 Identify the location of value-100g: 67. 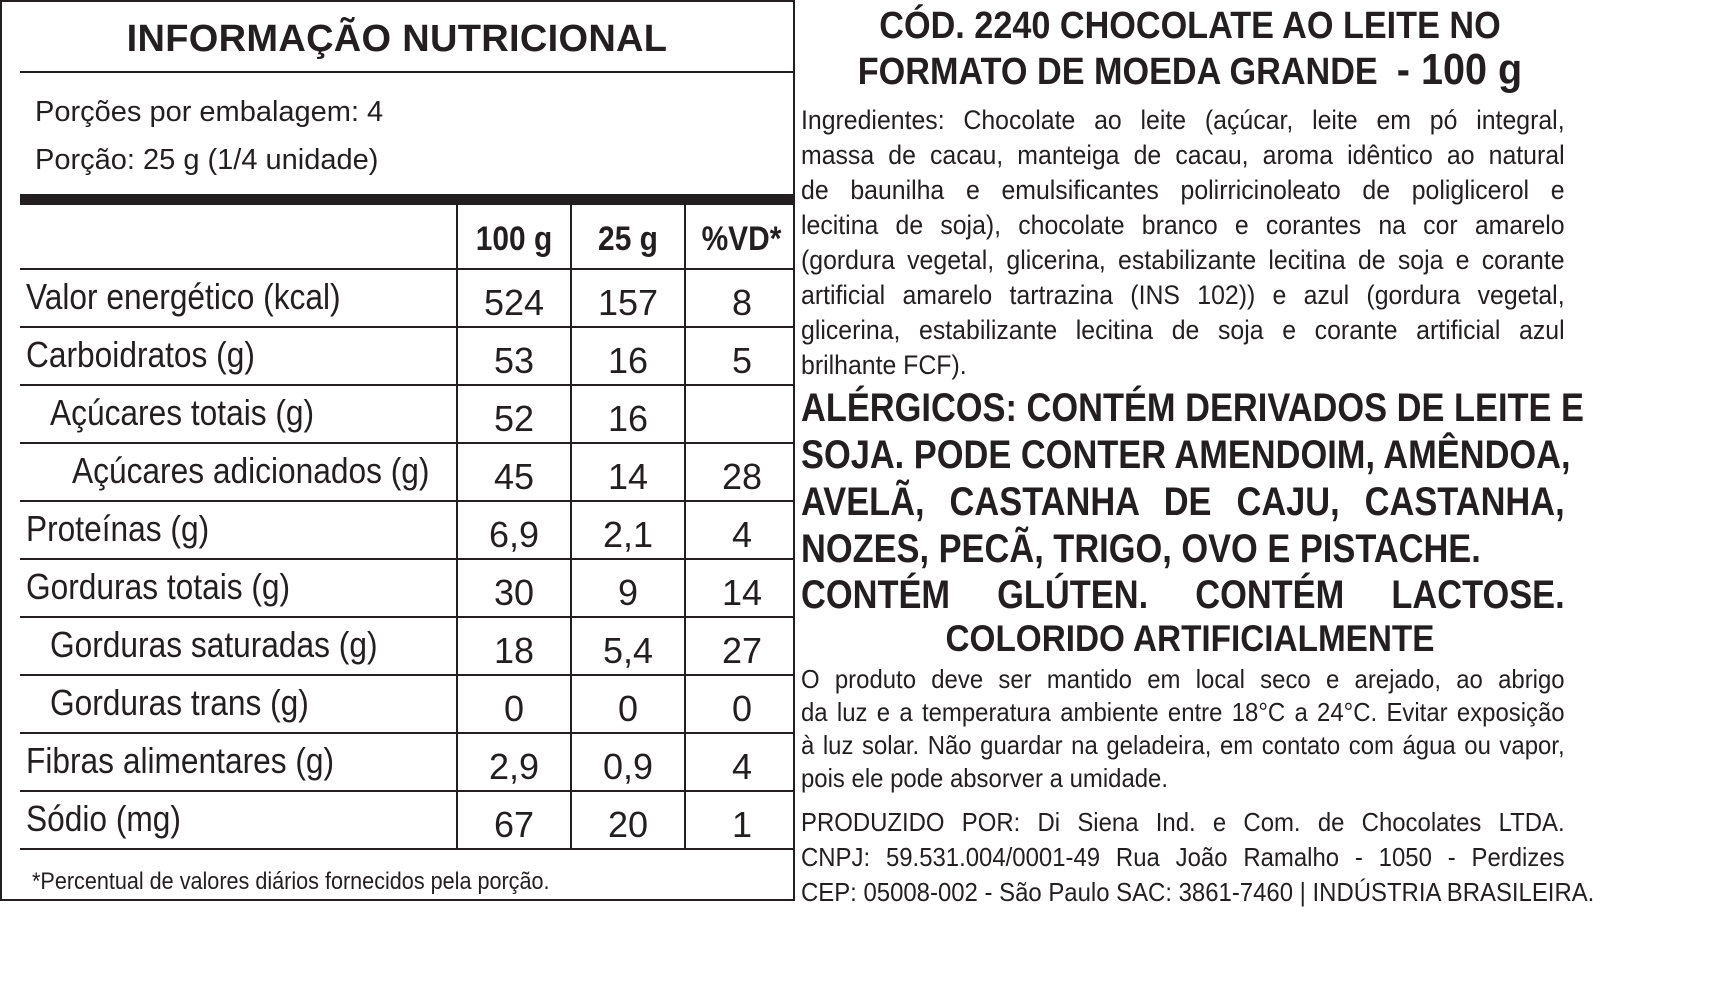
(514, 824).